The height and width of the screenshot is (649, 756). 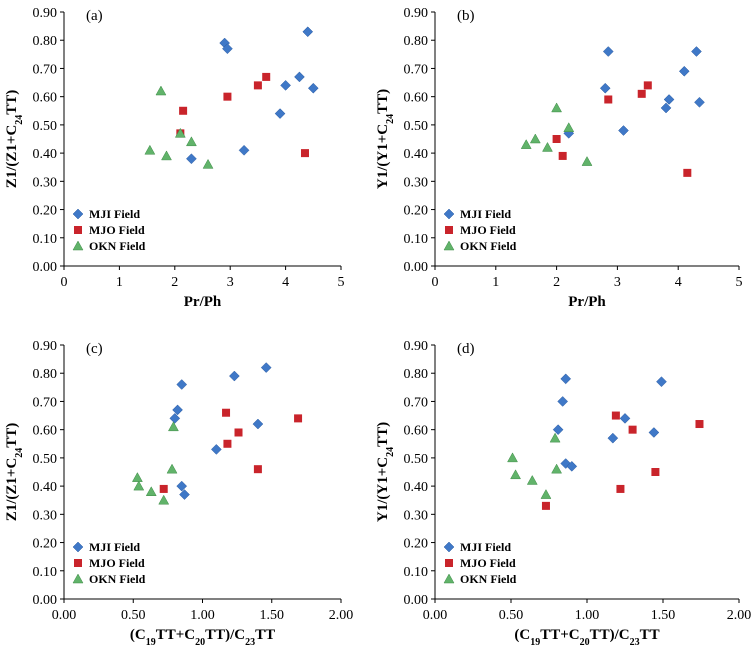 What do you see at coordinates (45, 544) in the screenshot?
I see `y-tick-label: 0.20` at bounding box center [45, 544].